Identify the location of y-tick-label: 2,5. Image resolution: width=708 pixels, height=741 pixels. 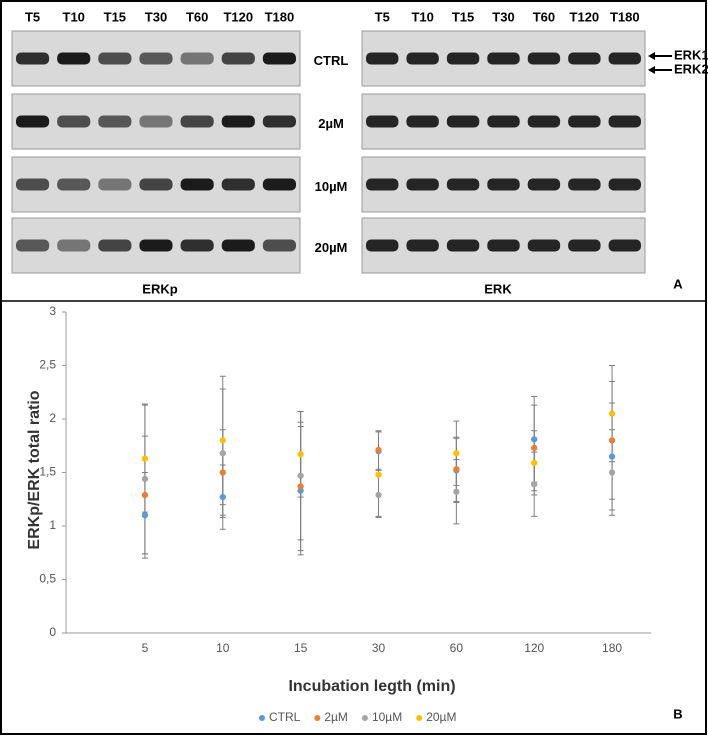
(47, 365).